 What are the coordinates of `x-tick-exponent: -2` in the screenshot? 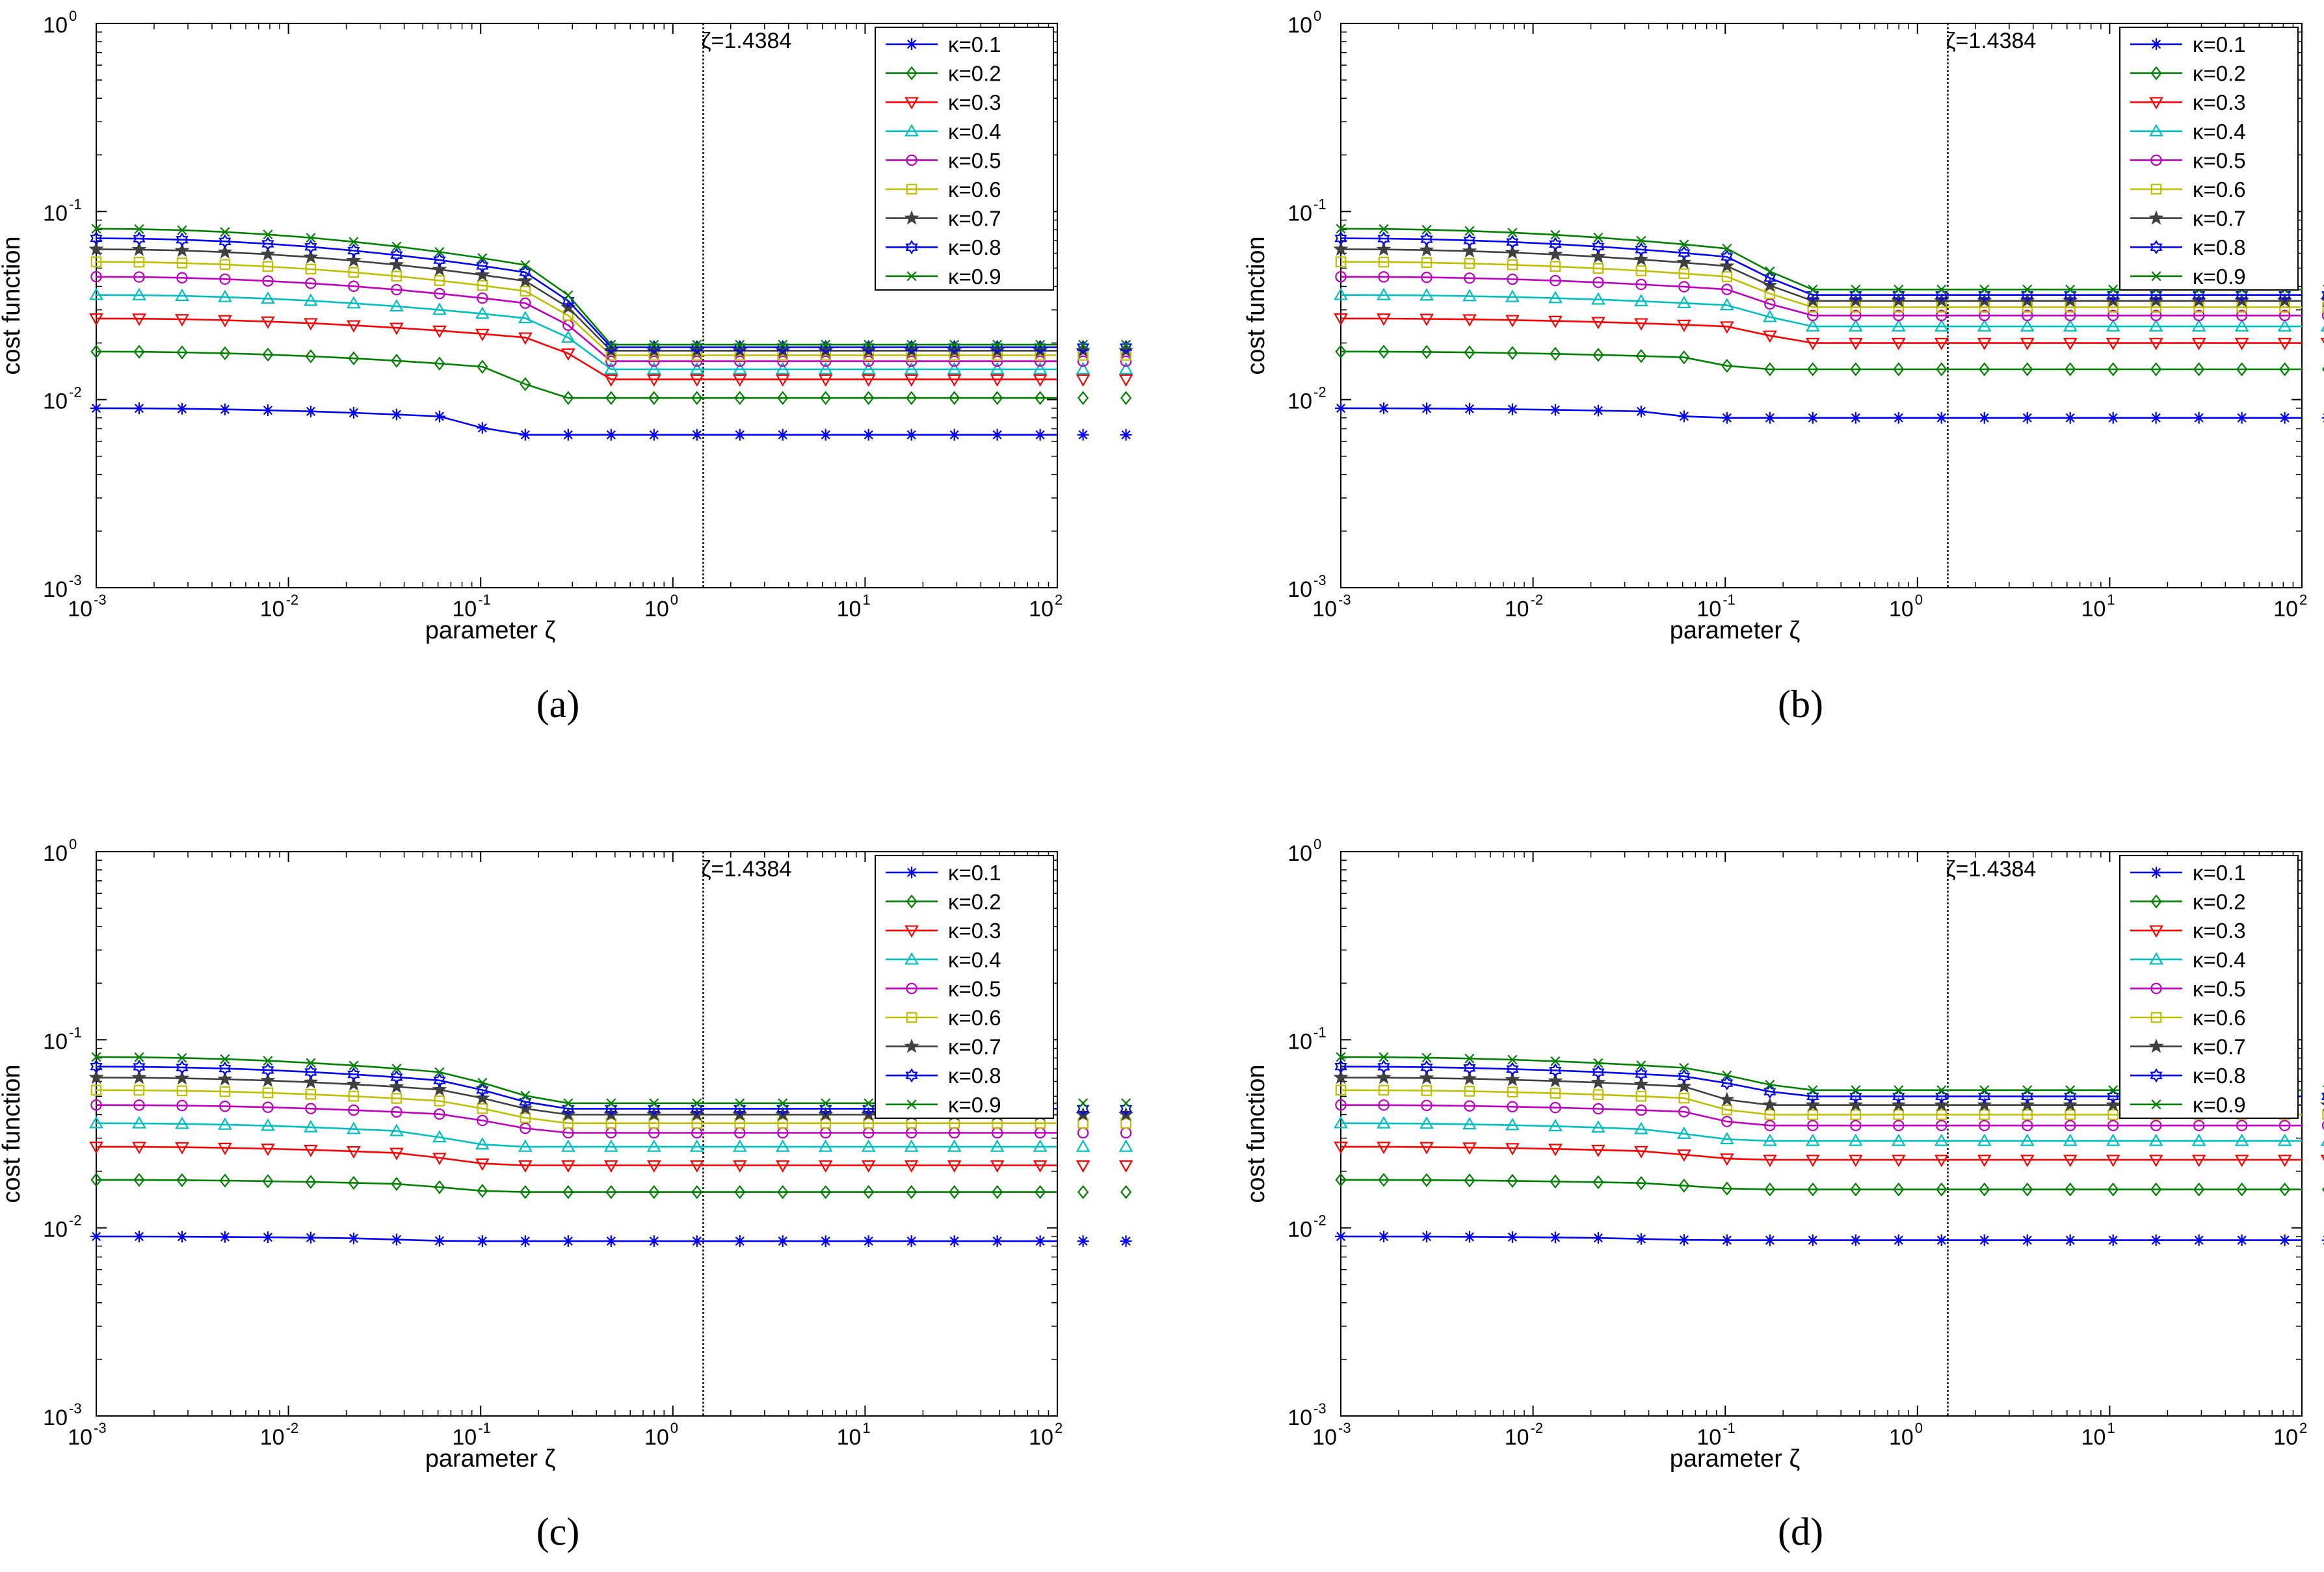 It's located at (292, 600).